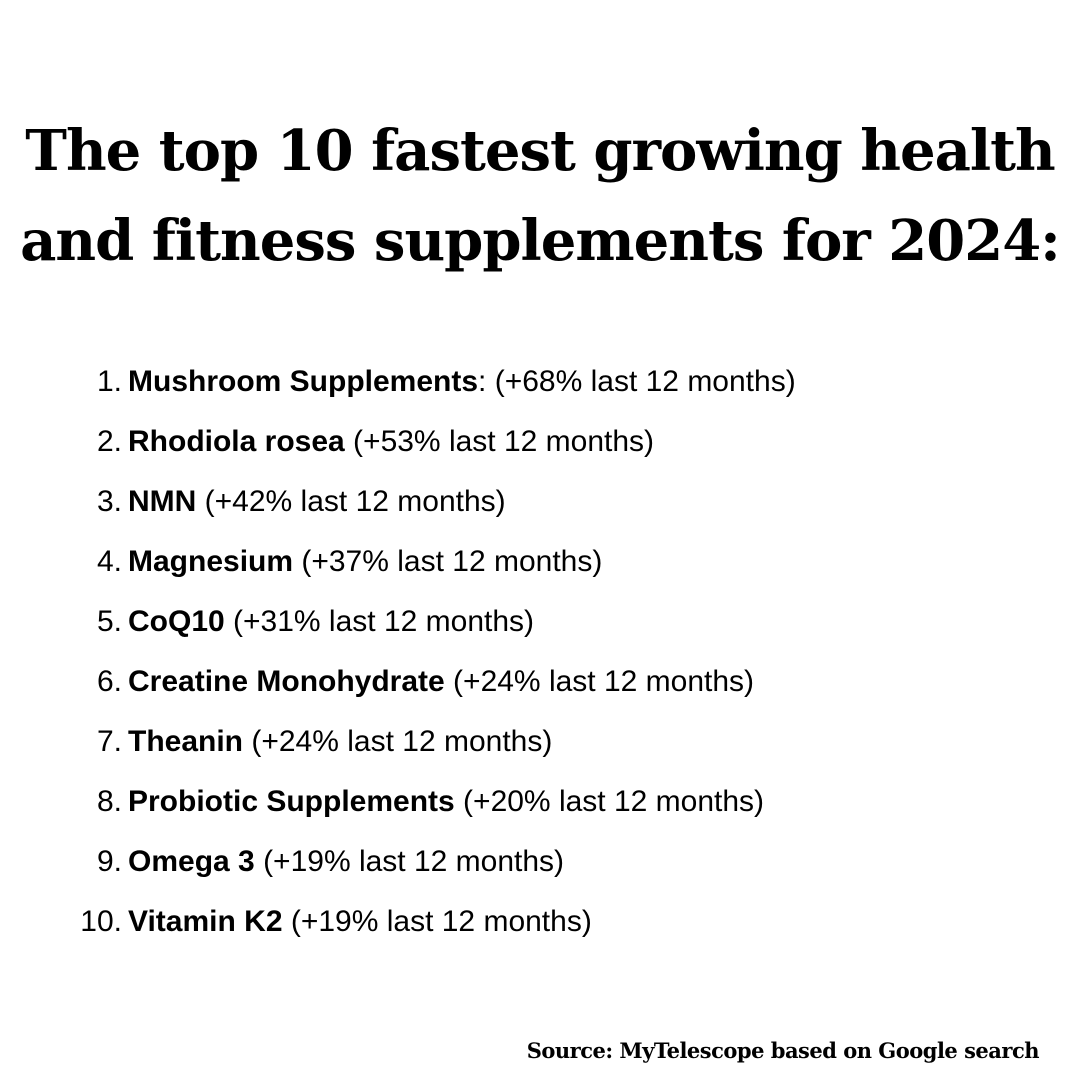  What do you see at coordinates (109, 501) in the screenshot?
I see `item-number: 3.` at bounding box center [109, 501].